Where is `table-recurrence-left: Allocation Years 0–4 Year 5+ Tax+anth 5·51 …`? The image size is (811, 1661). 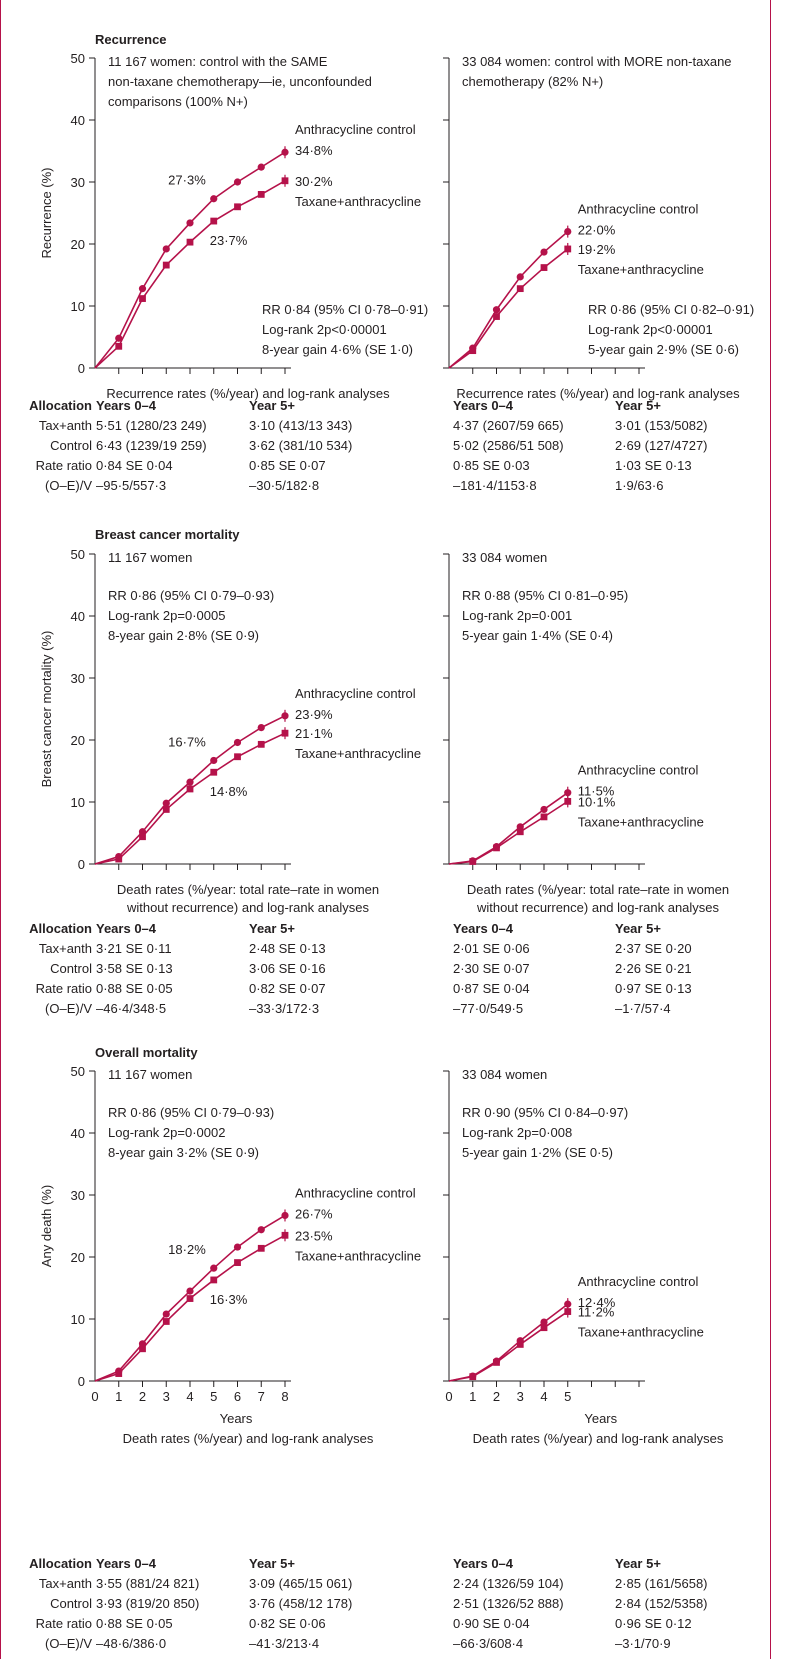
table-recurrence-left: Allocation Years 0–4 Year 5+ Tax+anth 5·51 … is located at coordinates (191, 445).